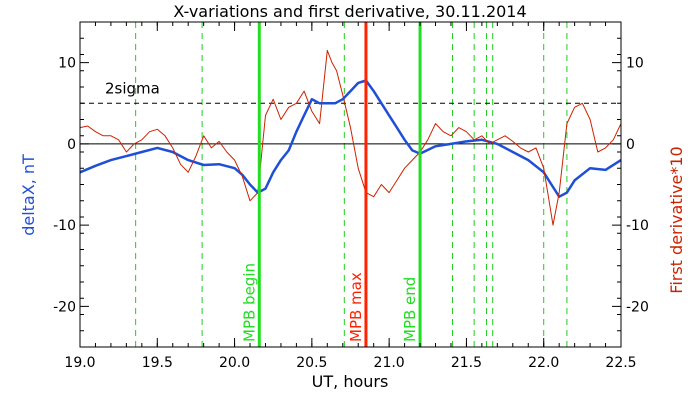  Describe the element at coordinates (67, 64) in the screenshot. I see `y-tick-label-left-0: 10` at that location.